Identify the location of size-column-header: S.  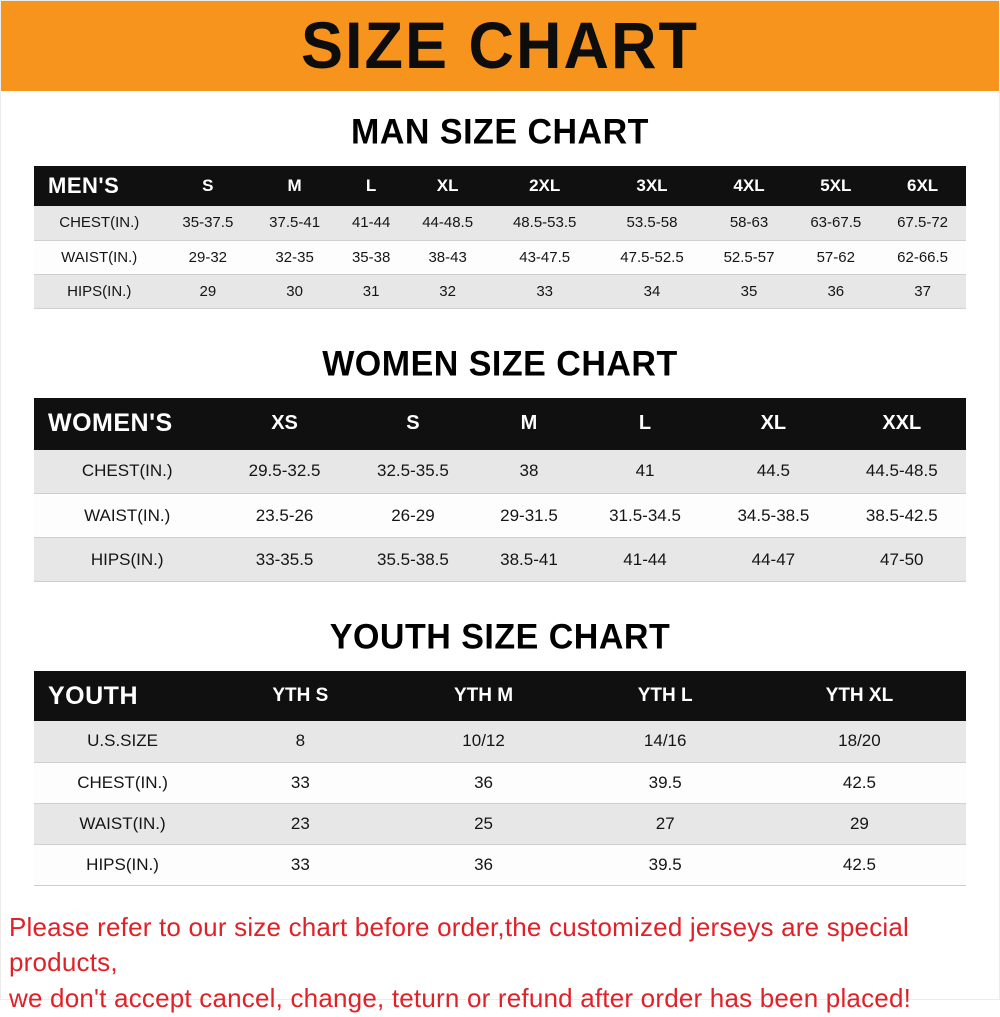
(207, 186).